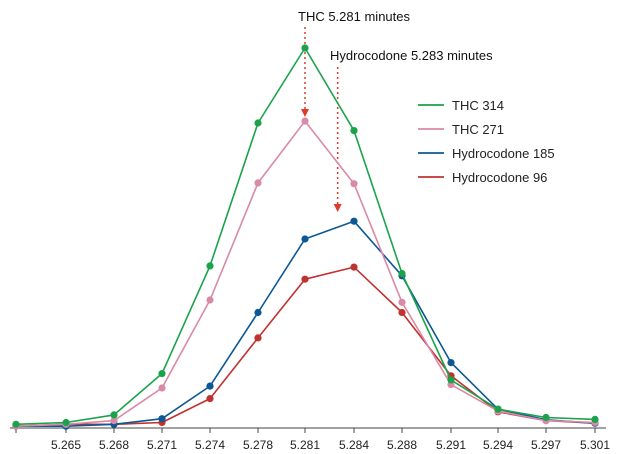 Image resolution: width=619 pixels, height=454 pixels. What do you see at coordinates (66, 445) in the screenshot?
I see `x-tick-label: 5.265` at bounding box center [66, 445].